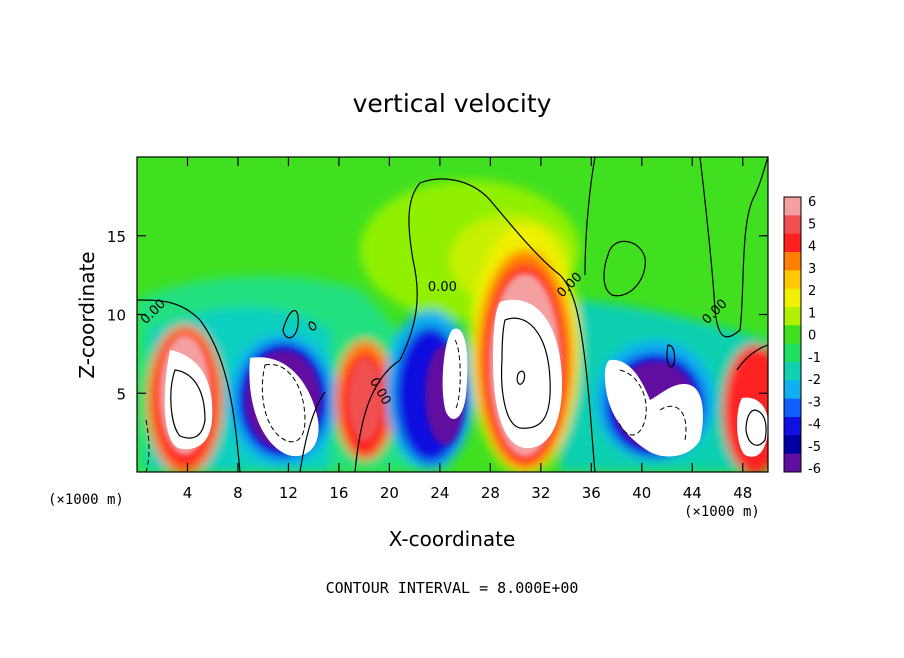  Describe the element at coordinates (814, 402) in the screenshot. I see `colorbar-label: -3` at that location.